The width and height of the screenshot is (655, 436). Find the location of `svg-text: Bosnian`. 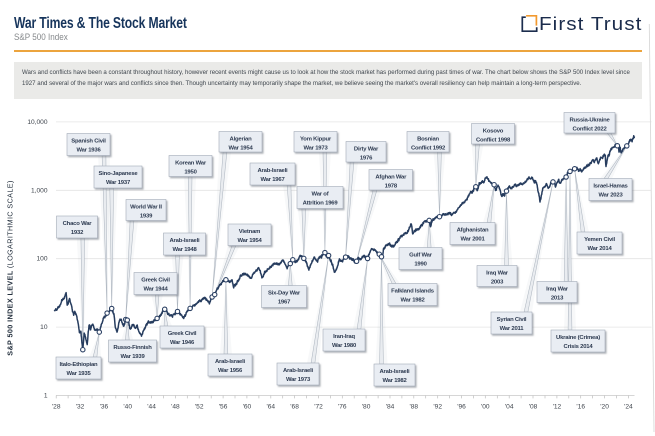

svg-text: Bosnian is located at coordinates (428, 140).